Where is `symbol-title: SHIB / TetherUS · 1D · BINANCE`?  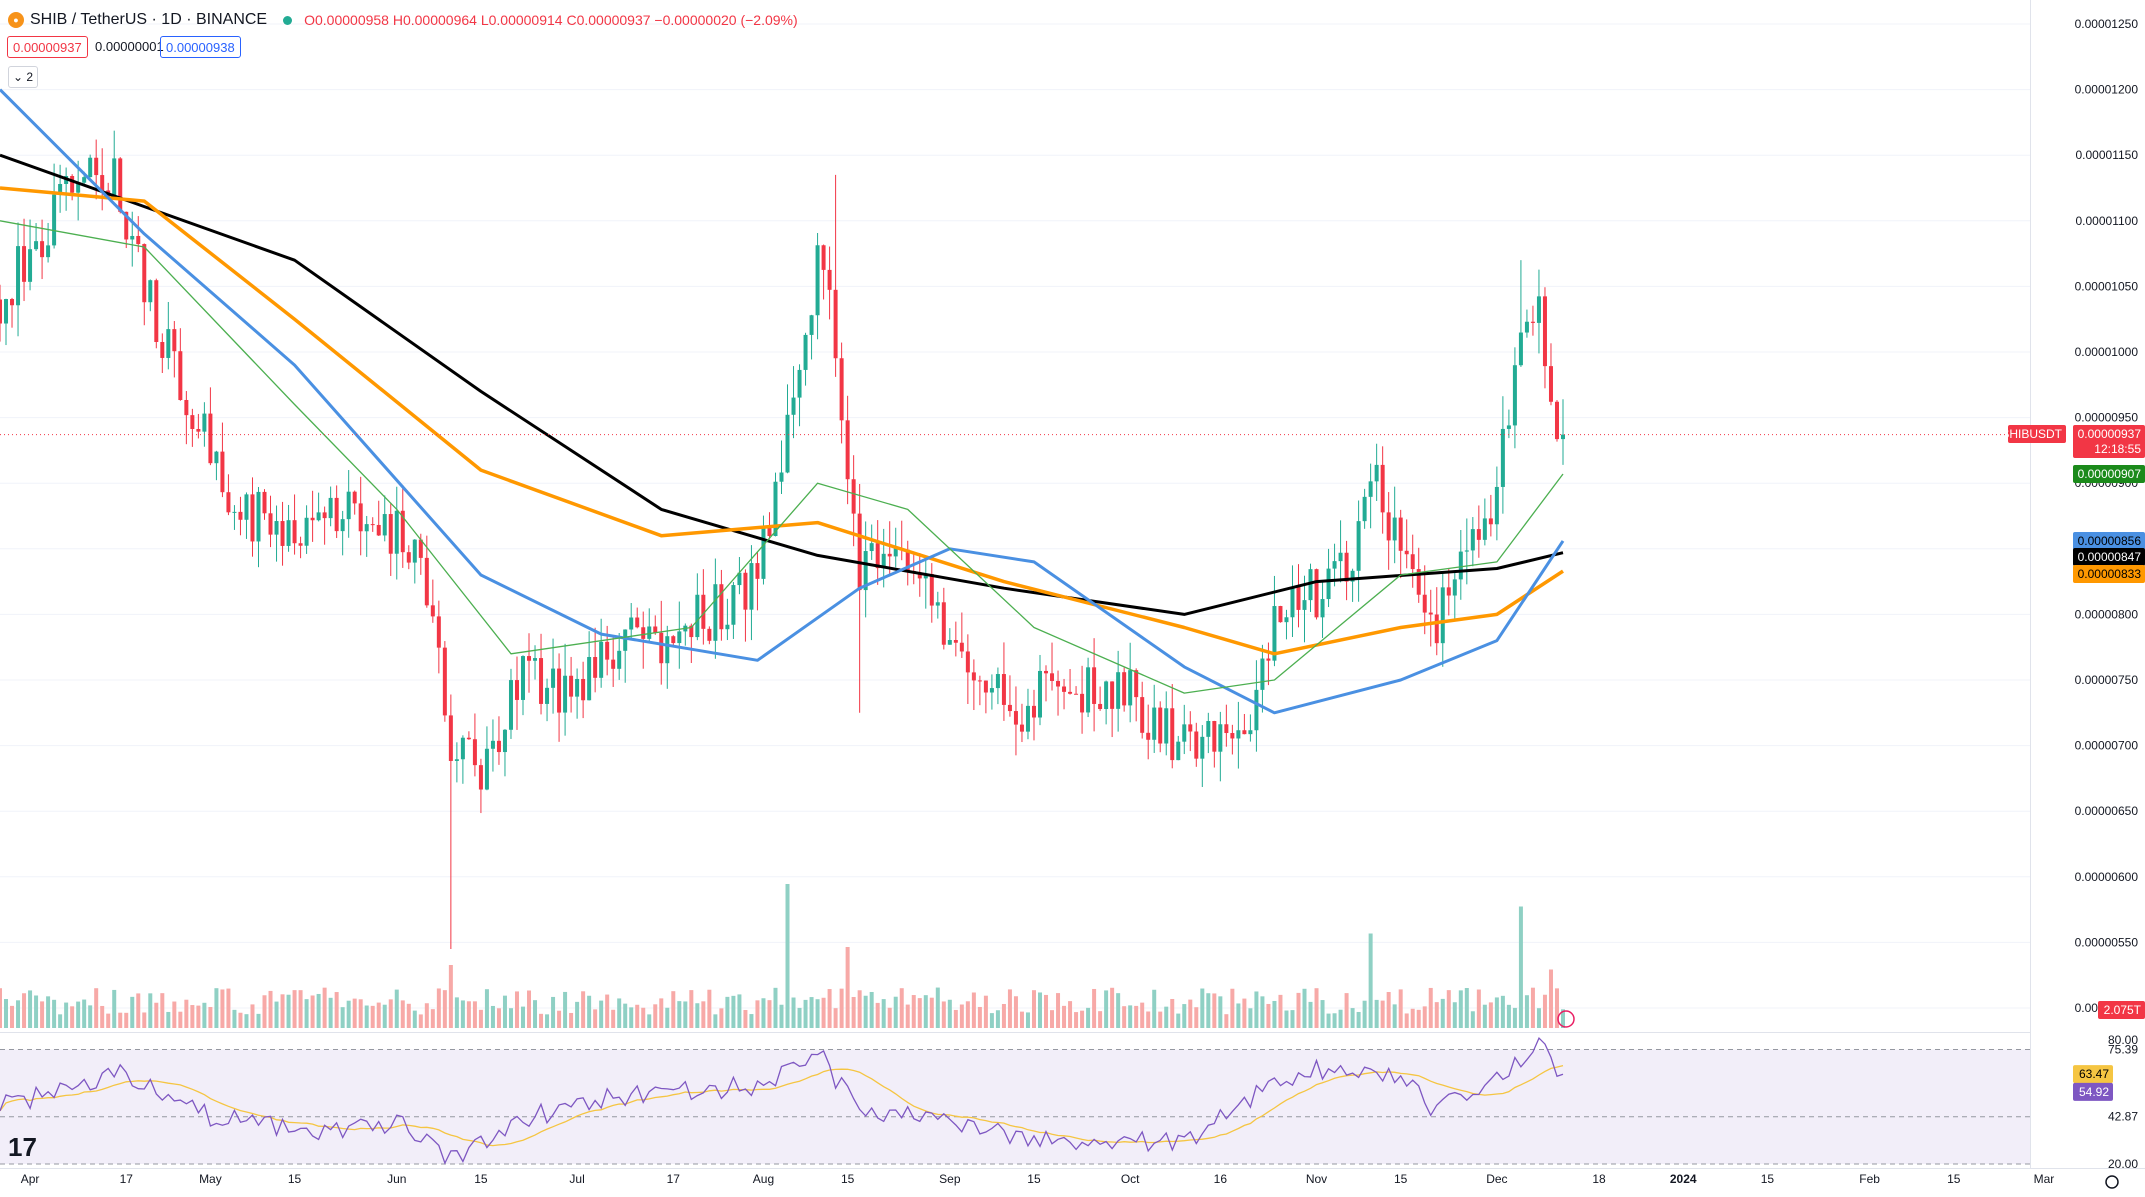 symbol-title: SHIB / TetherUS · 1D · BINANCE is located at coordinates (149, 19).